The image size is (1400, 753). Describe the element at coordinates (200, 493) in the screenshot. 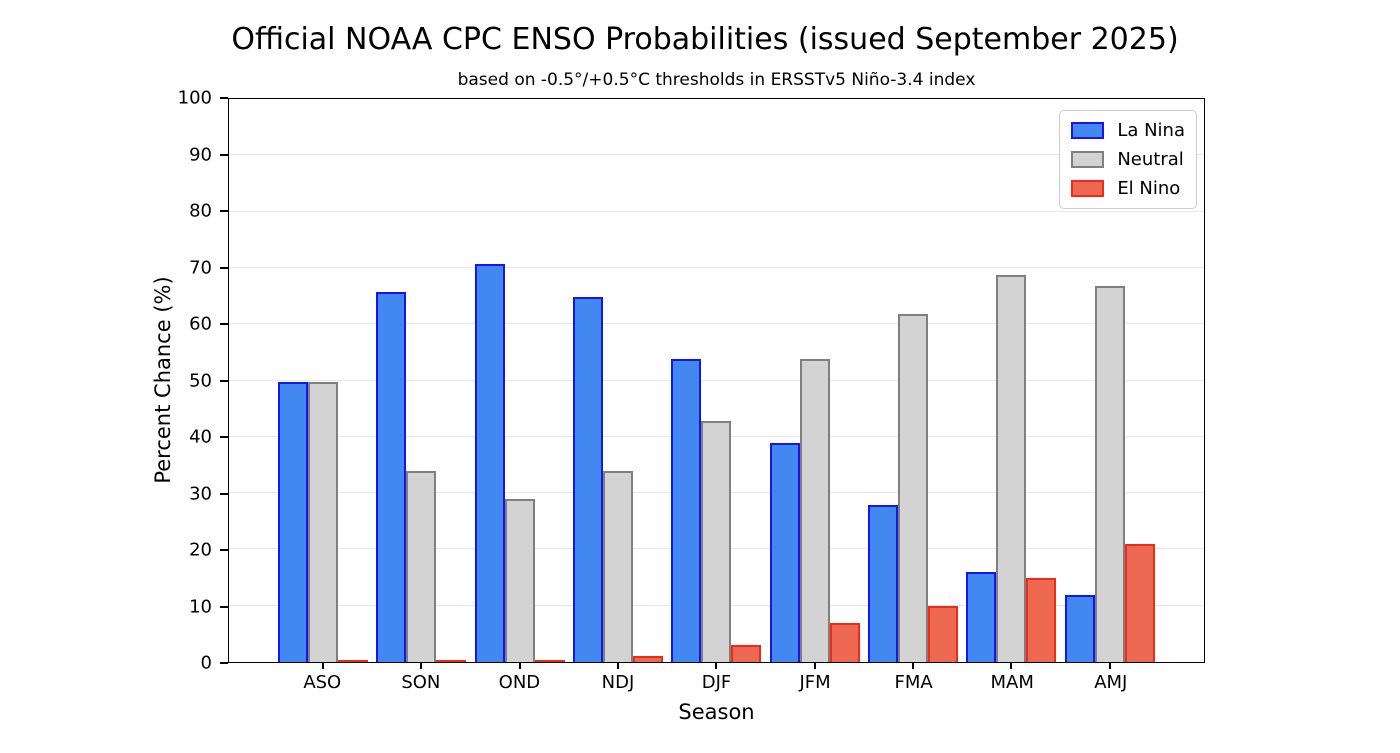

I see `y-tick-label-30: 30` at that location.